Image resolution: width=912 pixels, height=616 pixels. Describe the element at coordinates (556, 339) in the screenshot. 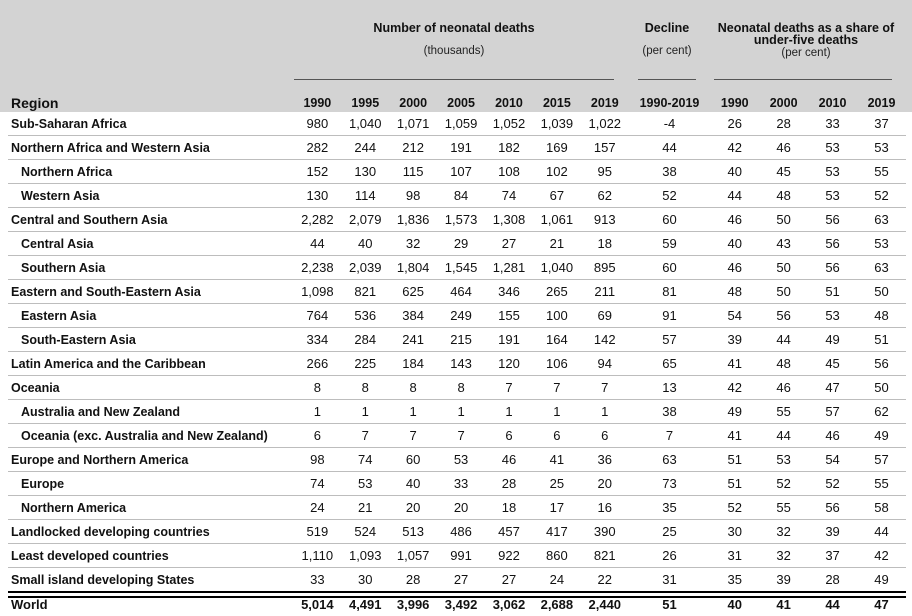

I see `deaths-value-cell: 164` at that location.